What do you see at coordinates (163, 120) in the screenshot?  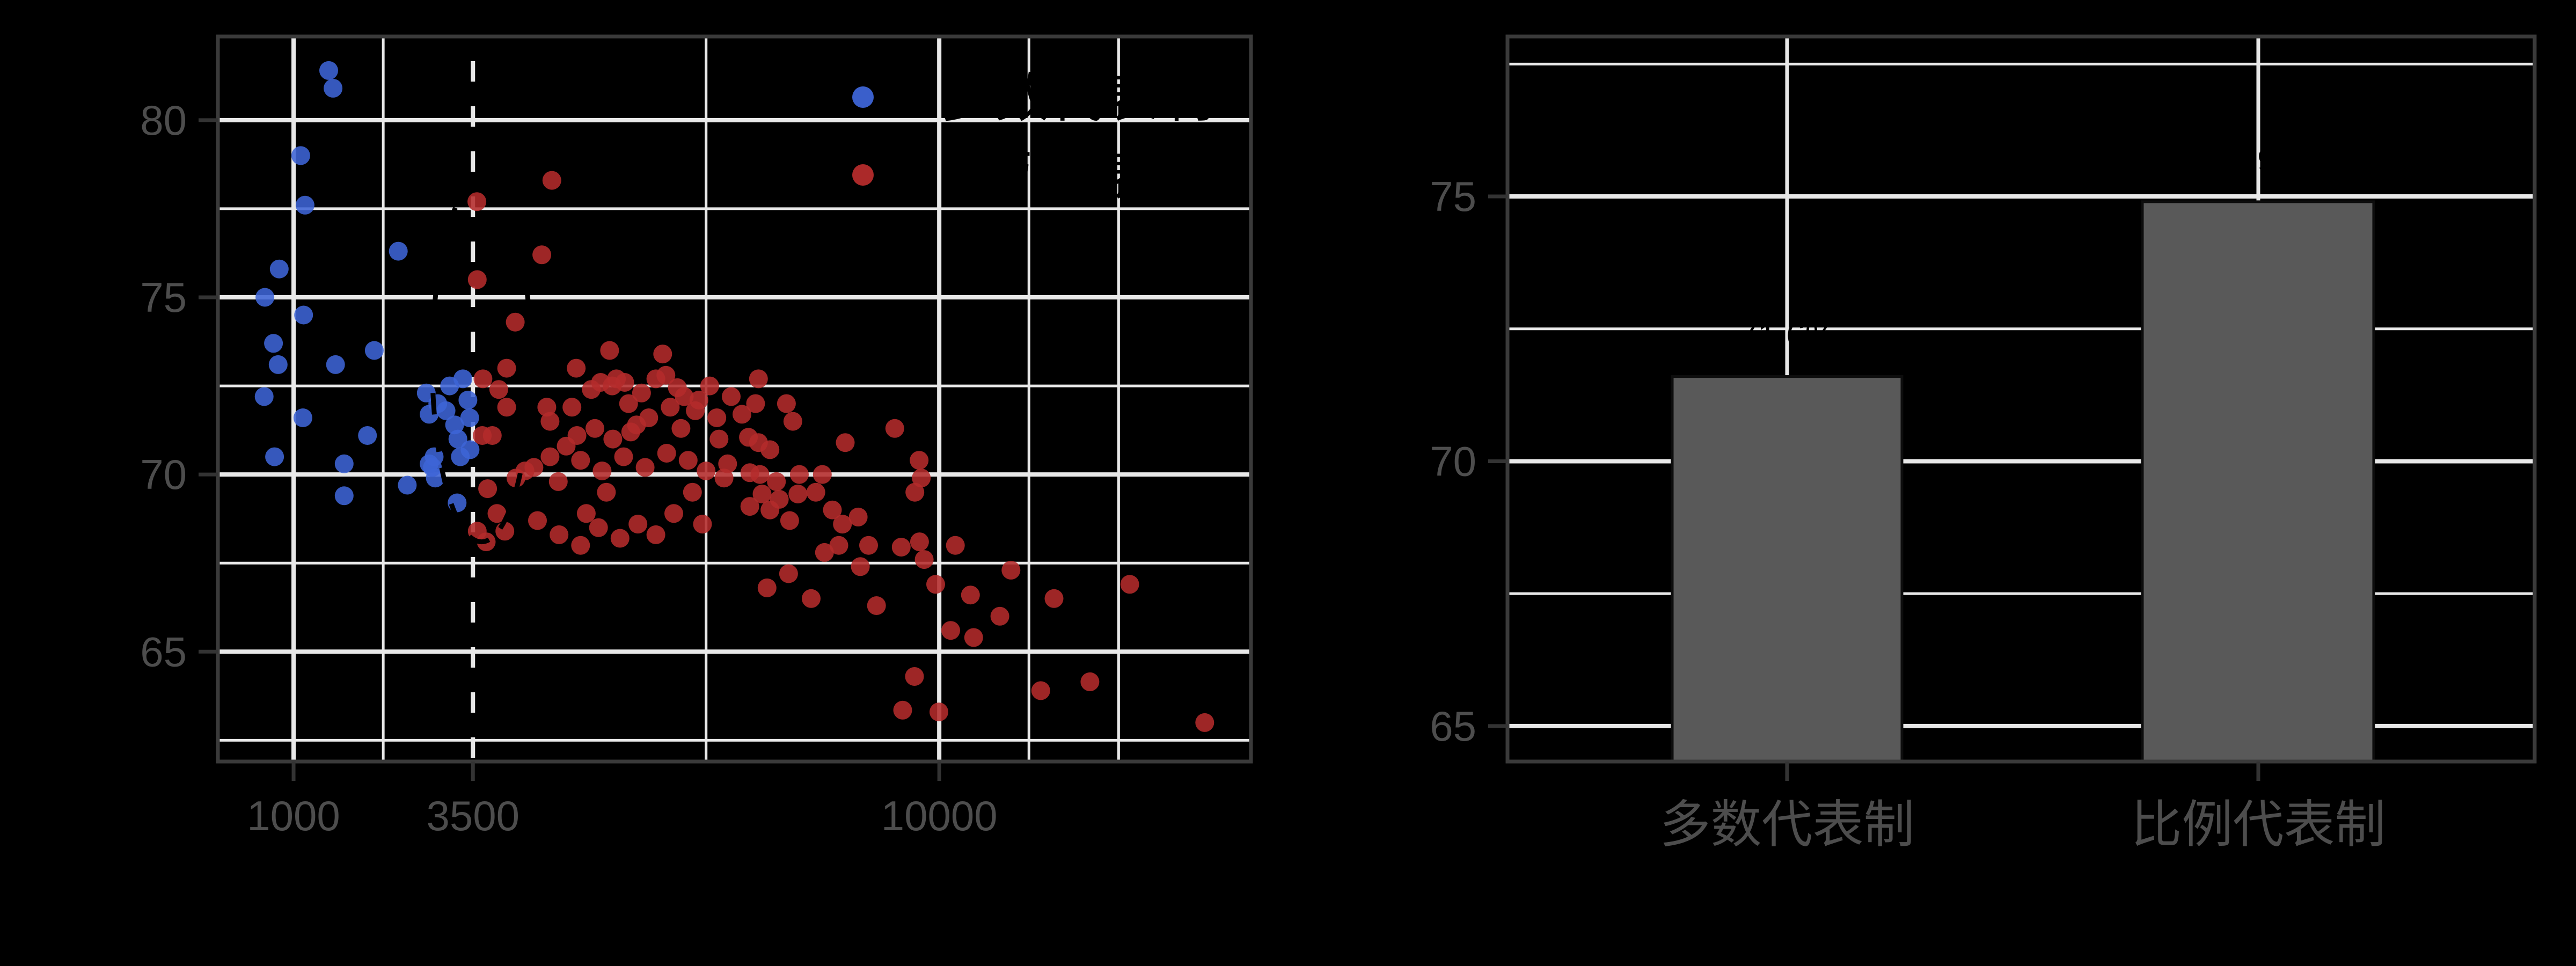 I see `y-axis-tick-label: 80` at bounding box center [163, 120].